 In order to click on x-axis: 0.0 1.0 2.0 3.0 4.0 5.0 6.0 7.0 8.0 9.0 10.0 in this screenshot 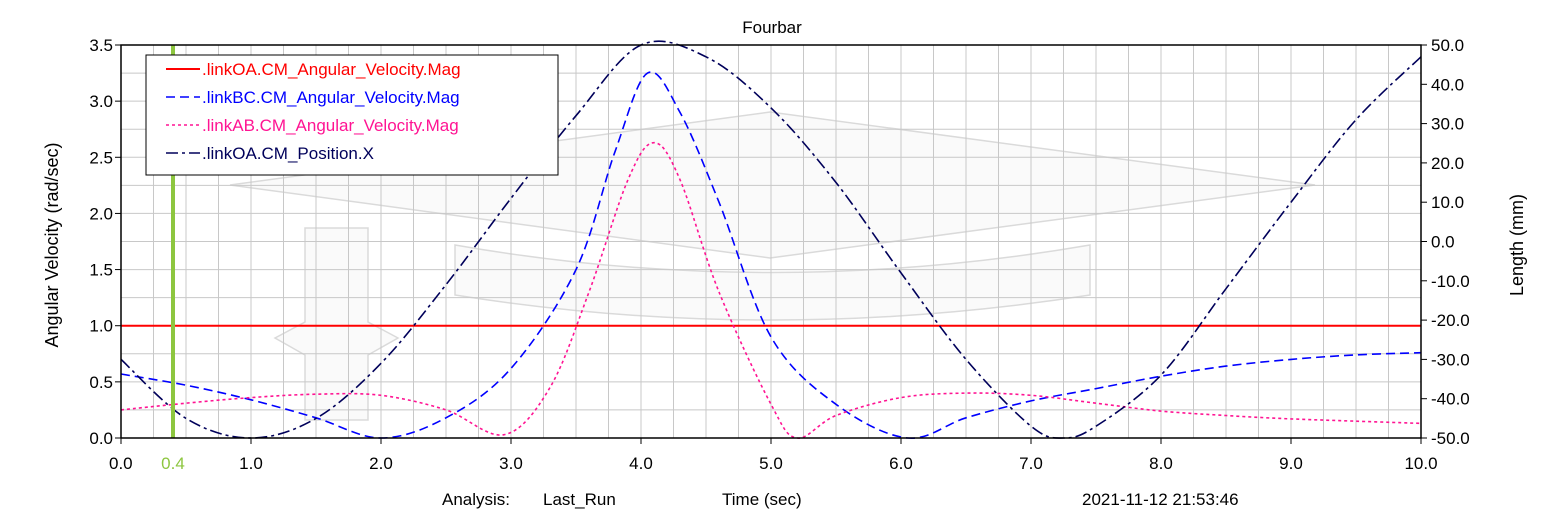, I will do `click(773, 455)`.